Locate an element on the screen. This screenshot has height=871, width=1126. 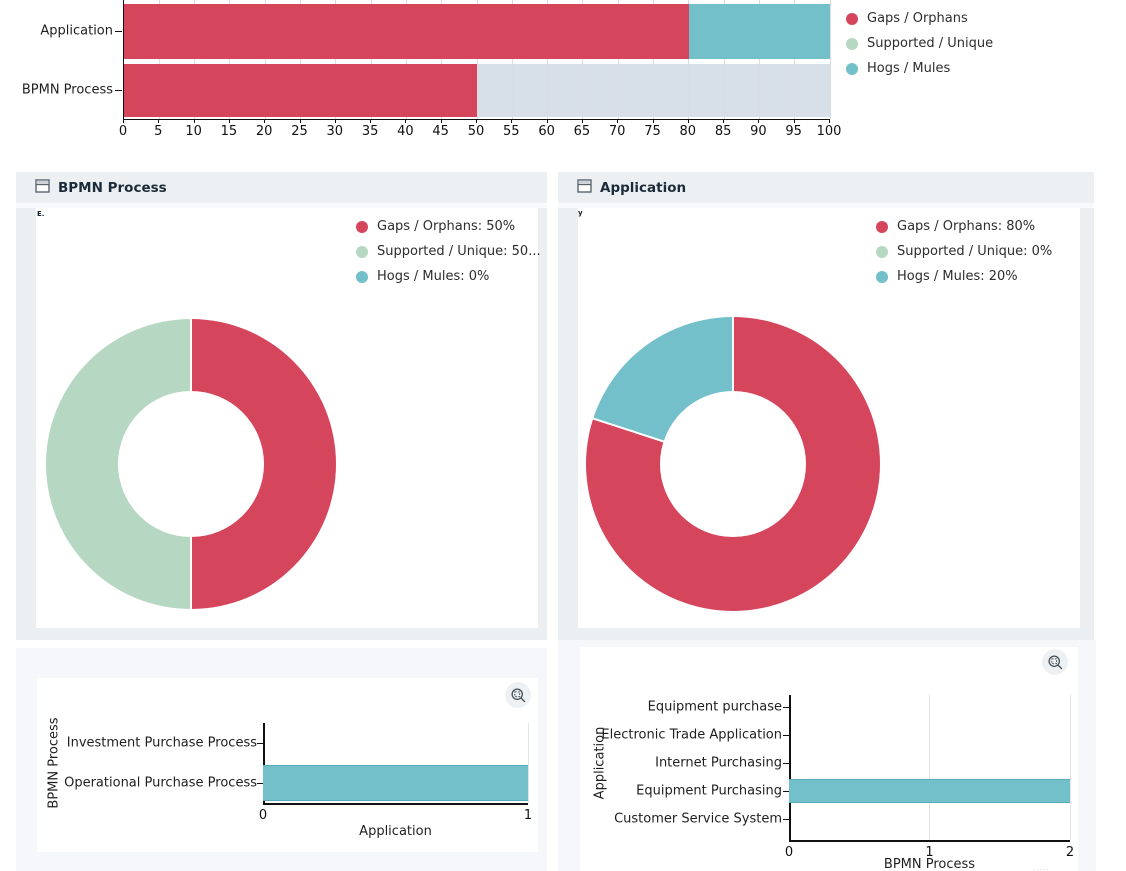
legend-label: Supported / Unique: 0% is located at coordinates (975, 251).